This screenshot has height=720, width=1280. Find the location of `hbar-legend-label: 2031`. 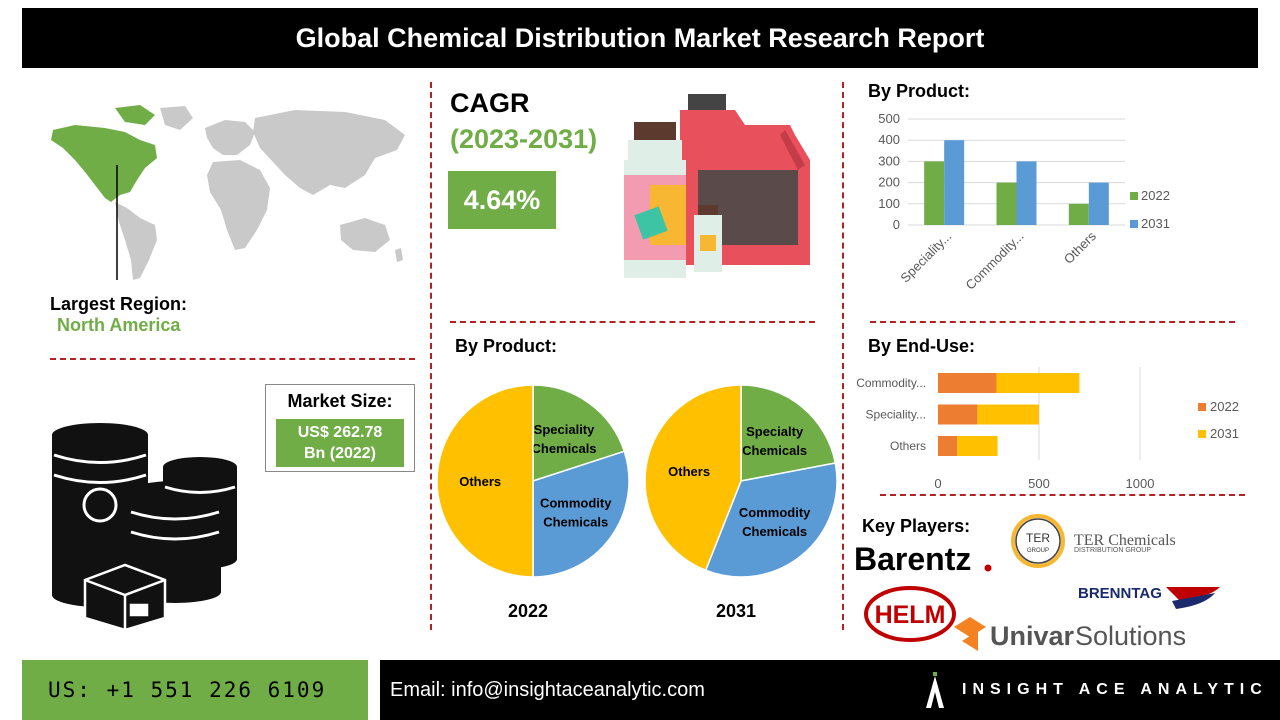

hbar-legend-label: 2031 is located at coordinates (1224, 433).